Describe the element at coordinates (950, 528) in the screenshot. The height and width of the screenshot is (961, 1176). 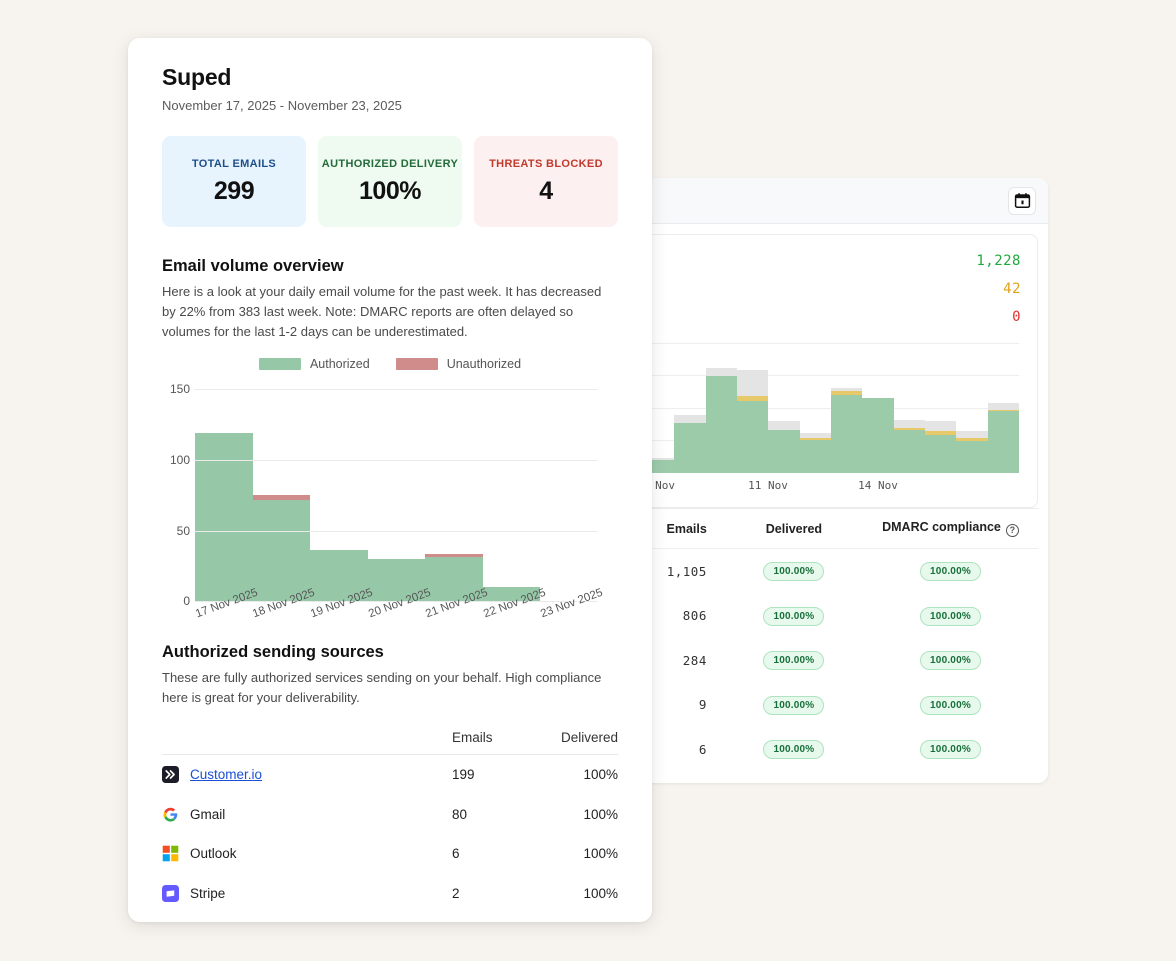
I see `column-header-dmarc-compliance: DMARC compliance?` at that location.